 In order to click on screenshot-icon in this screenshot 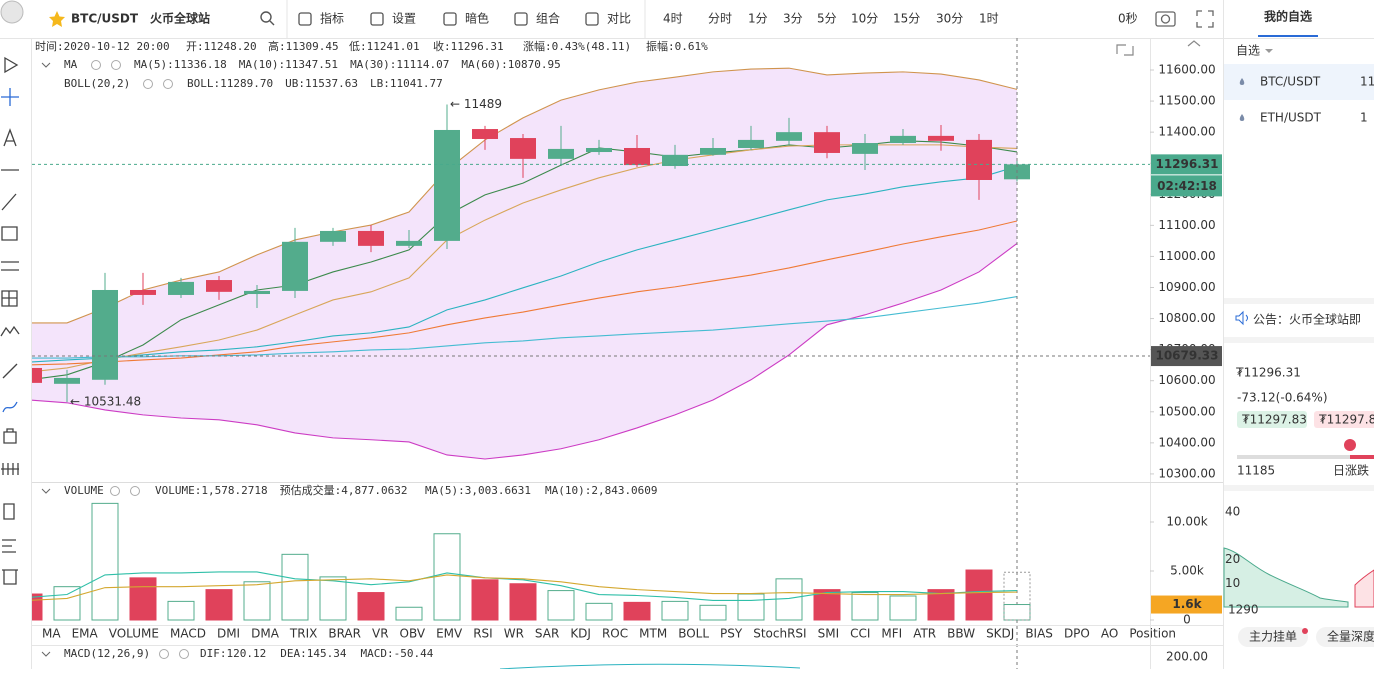, I will do `click(1165, 19)`.